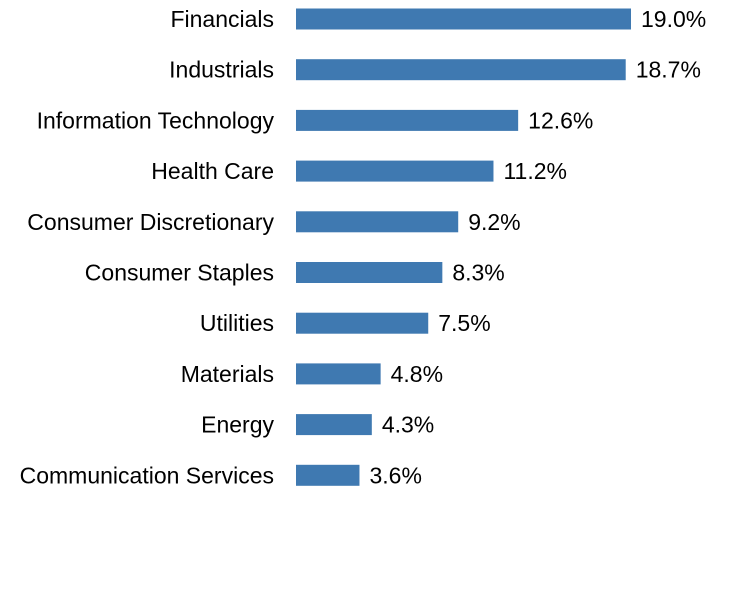 The height and width of the screenshot is (600, 732). What do you see at coordinates (328, 475) in the screenshot?
I see `bar-communication-services` at bounding box center [328, 475].